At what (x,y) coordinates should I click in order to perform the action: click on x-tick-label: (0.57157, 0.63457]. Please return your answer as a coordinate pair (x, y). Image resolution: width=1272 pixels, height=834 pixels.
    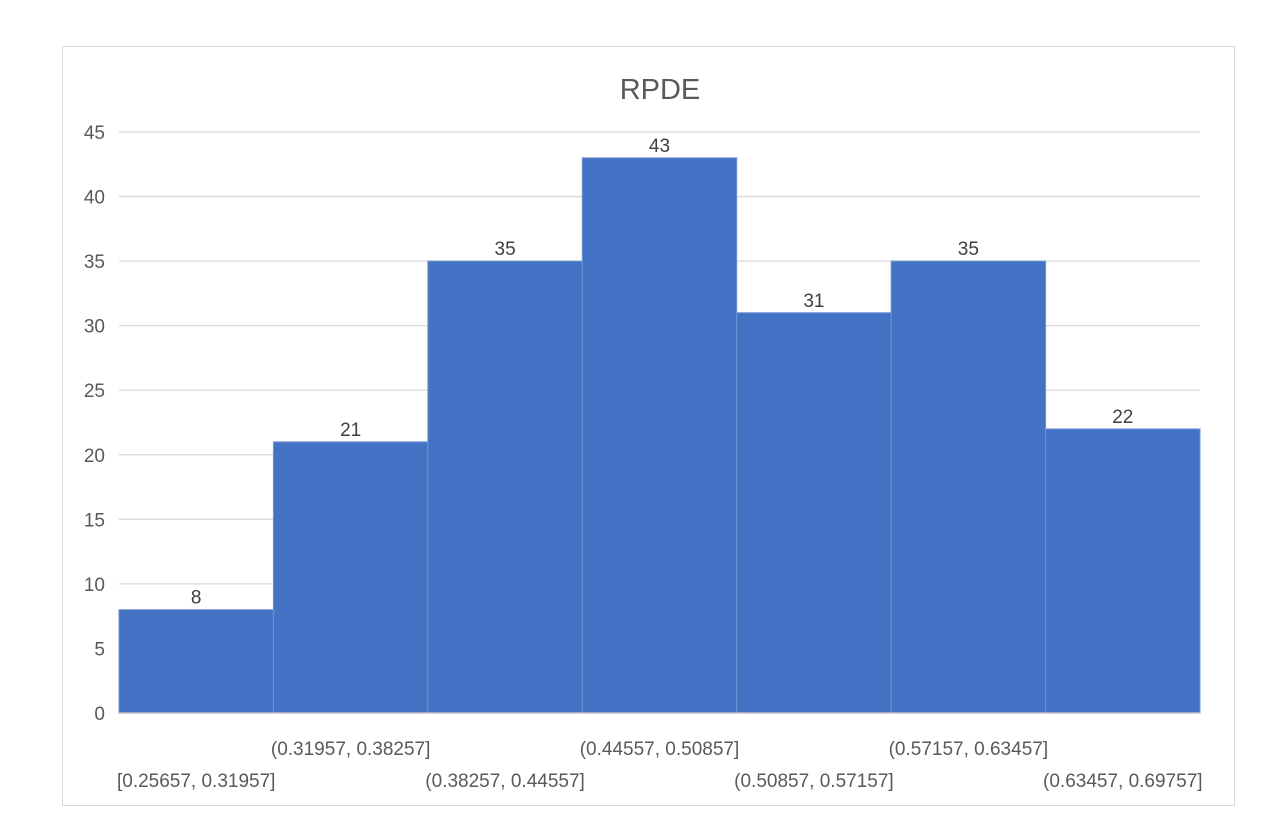
    Looking at the image, I should click on (969, 749).